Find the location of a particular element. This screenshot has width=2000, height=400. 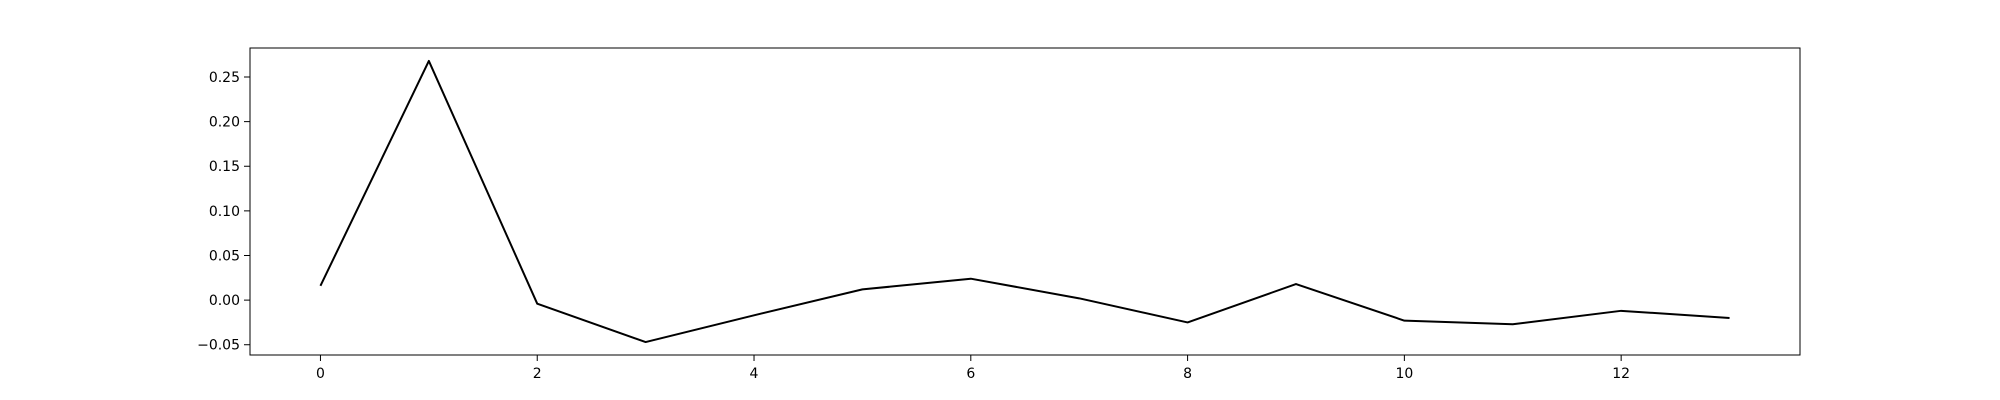

y-tick-label: 0.15 is located at coordinates (224, 167).